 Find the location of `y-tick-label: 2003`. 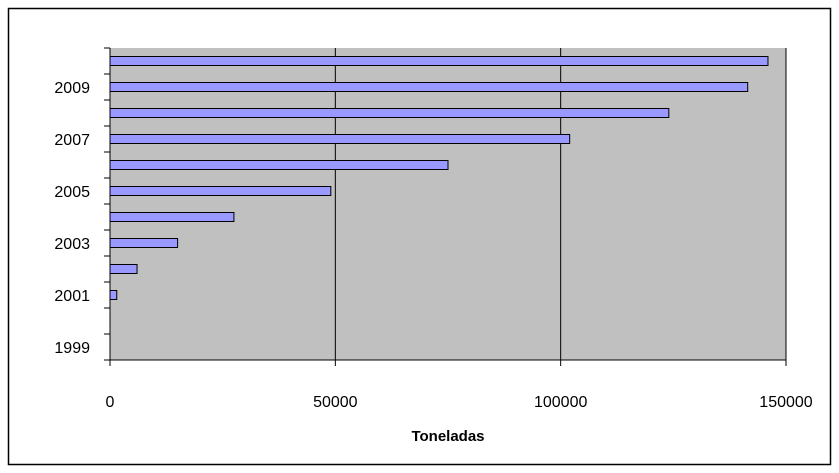

y-tick-label: 2003 is located at coordinates (72, 244).